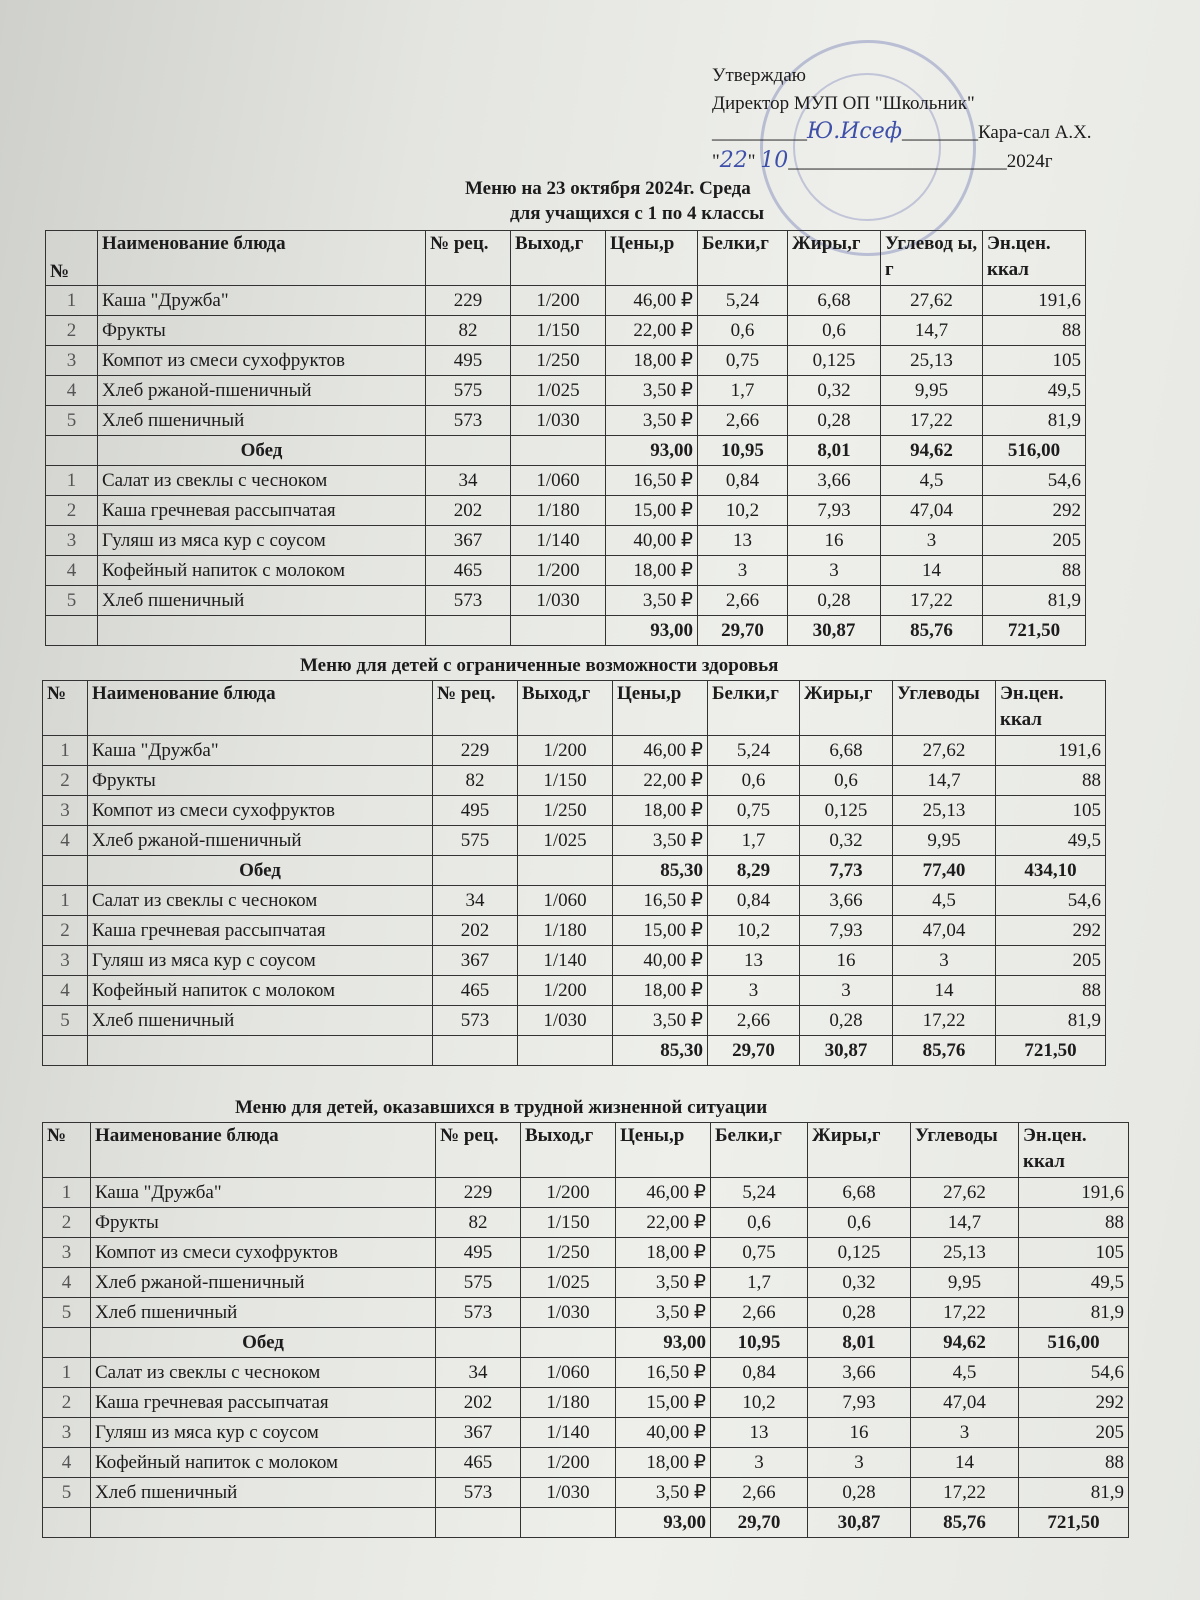  What do you see at coordinates (1073, 1252) in the screenshot?
I see `energy-kcal: 105` at bounding box center [1073, 1252].